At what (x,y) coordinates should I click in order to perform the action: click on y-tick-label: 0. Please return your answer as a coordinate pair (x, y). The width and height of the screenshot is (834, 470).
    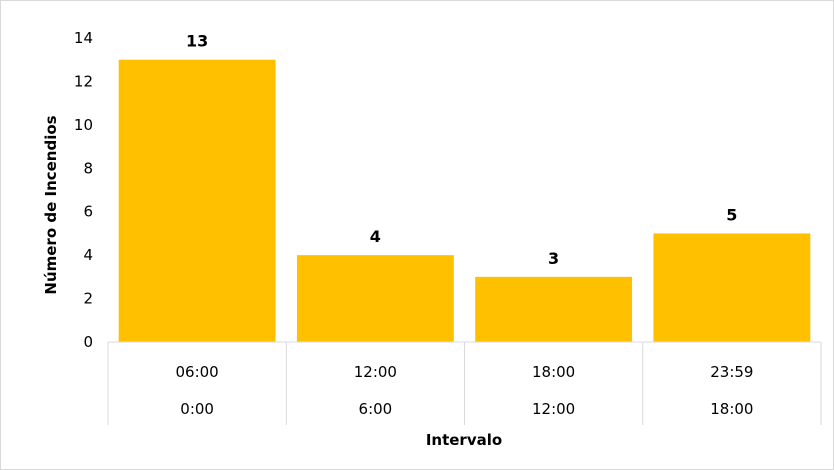
    Looking at the image, I should click on (88, 342).